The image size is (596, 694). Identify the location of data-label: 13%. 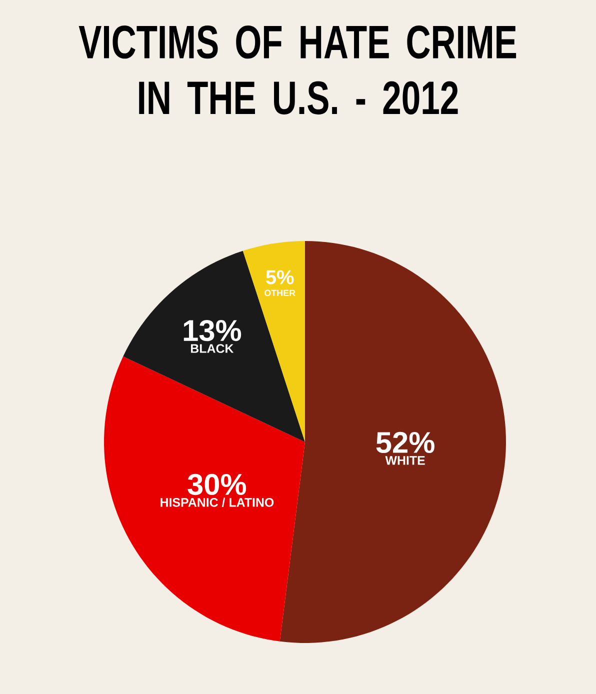
(213, 331).